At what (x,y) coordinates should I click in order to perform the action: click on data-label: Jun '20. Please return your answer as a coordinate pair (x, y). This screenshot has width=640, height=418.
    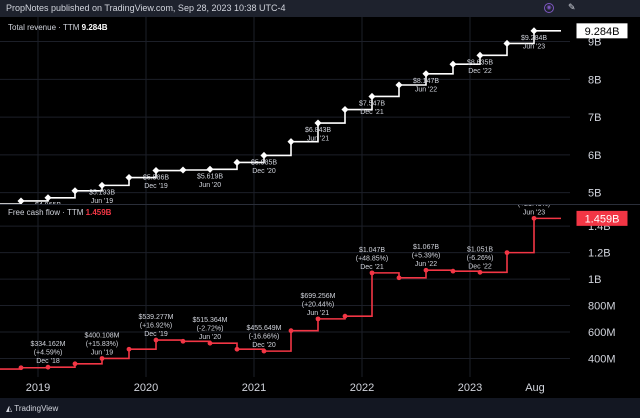
    Looking at the image, I should click on (210, 337).